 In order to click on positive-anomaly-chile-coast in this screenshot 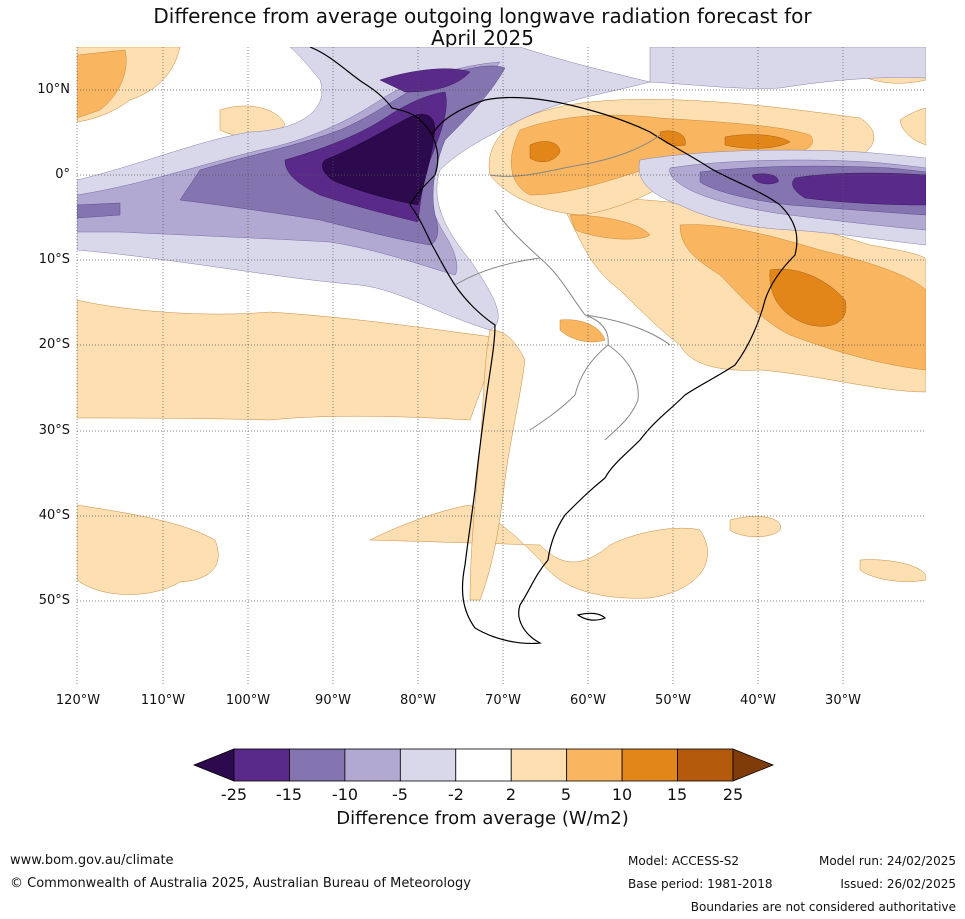, I will do `click(497, 465)`.